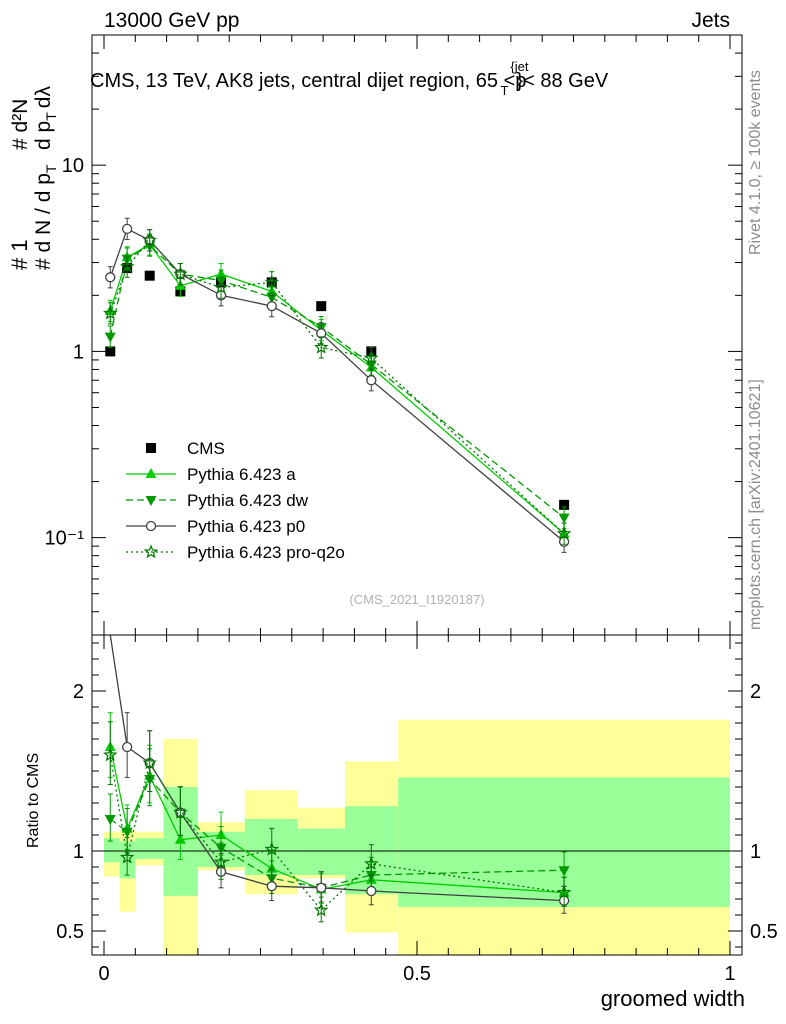 The image size is (786, 1024). Describe the element at coordinates (755, 162) in the screenshot. I see `rivet-label: Rivet 4.1.0, ≥ 100k events` at that location.